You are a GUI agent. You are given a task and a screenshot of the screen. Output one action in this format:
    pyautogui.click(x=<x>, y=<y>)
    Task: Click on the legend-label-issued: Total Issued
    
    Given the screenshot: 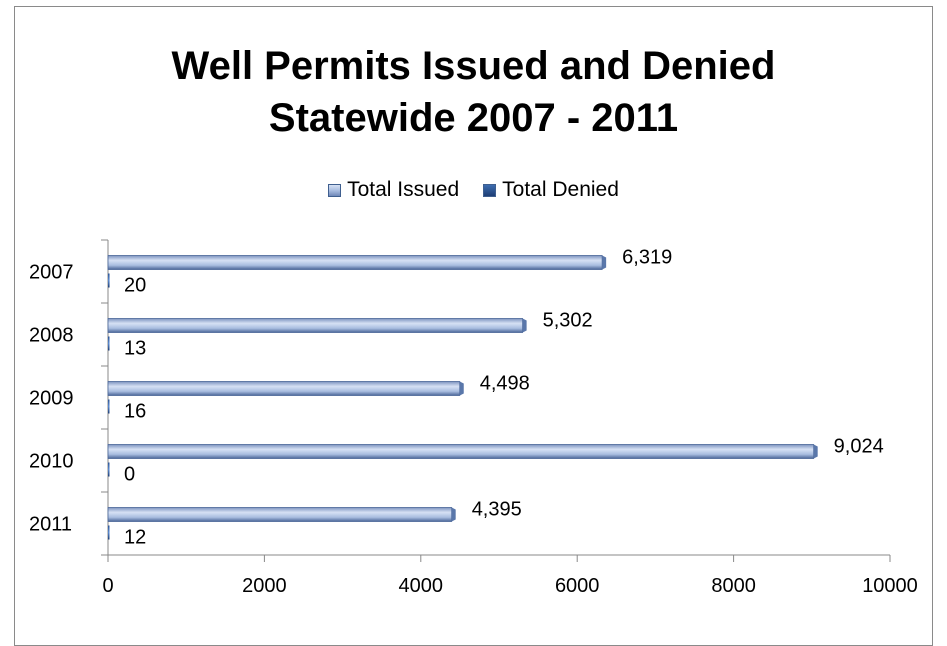 What is the action you would take?
    pyautogui.click(x=403, y=189)
    